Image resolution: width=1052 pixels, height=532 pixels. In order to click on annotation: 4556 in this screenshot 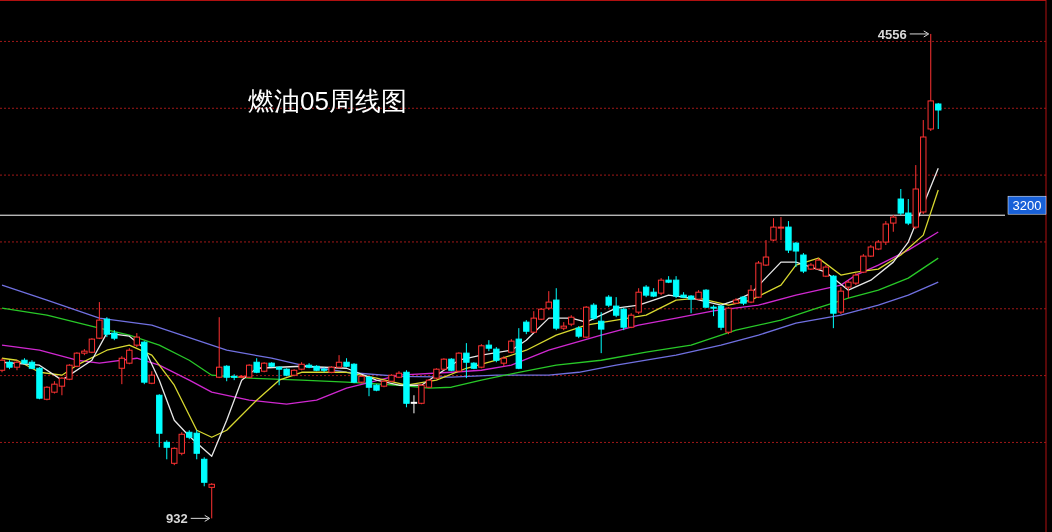, I will do `click(892, 34)`.